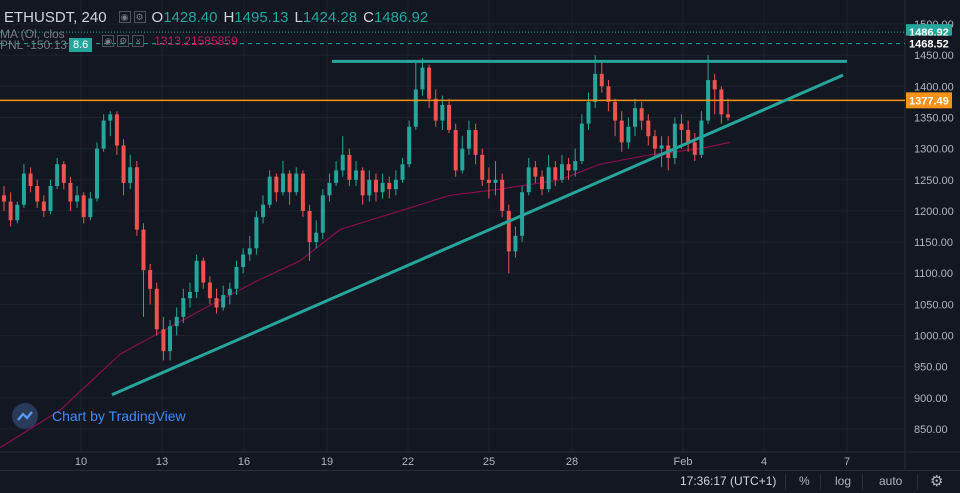 The height and width of the screenshot is (493, 960). Describe the element at coordinates (934, 305) in the screenshot. I see `price-tick-label: 1050.00` at that location.